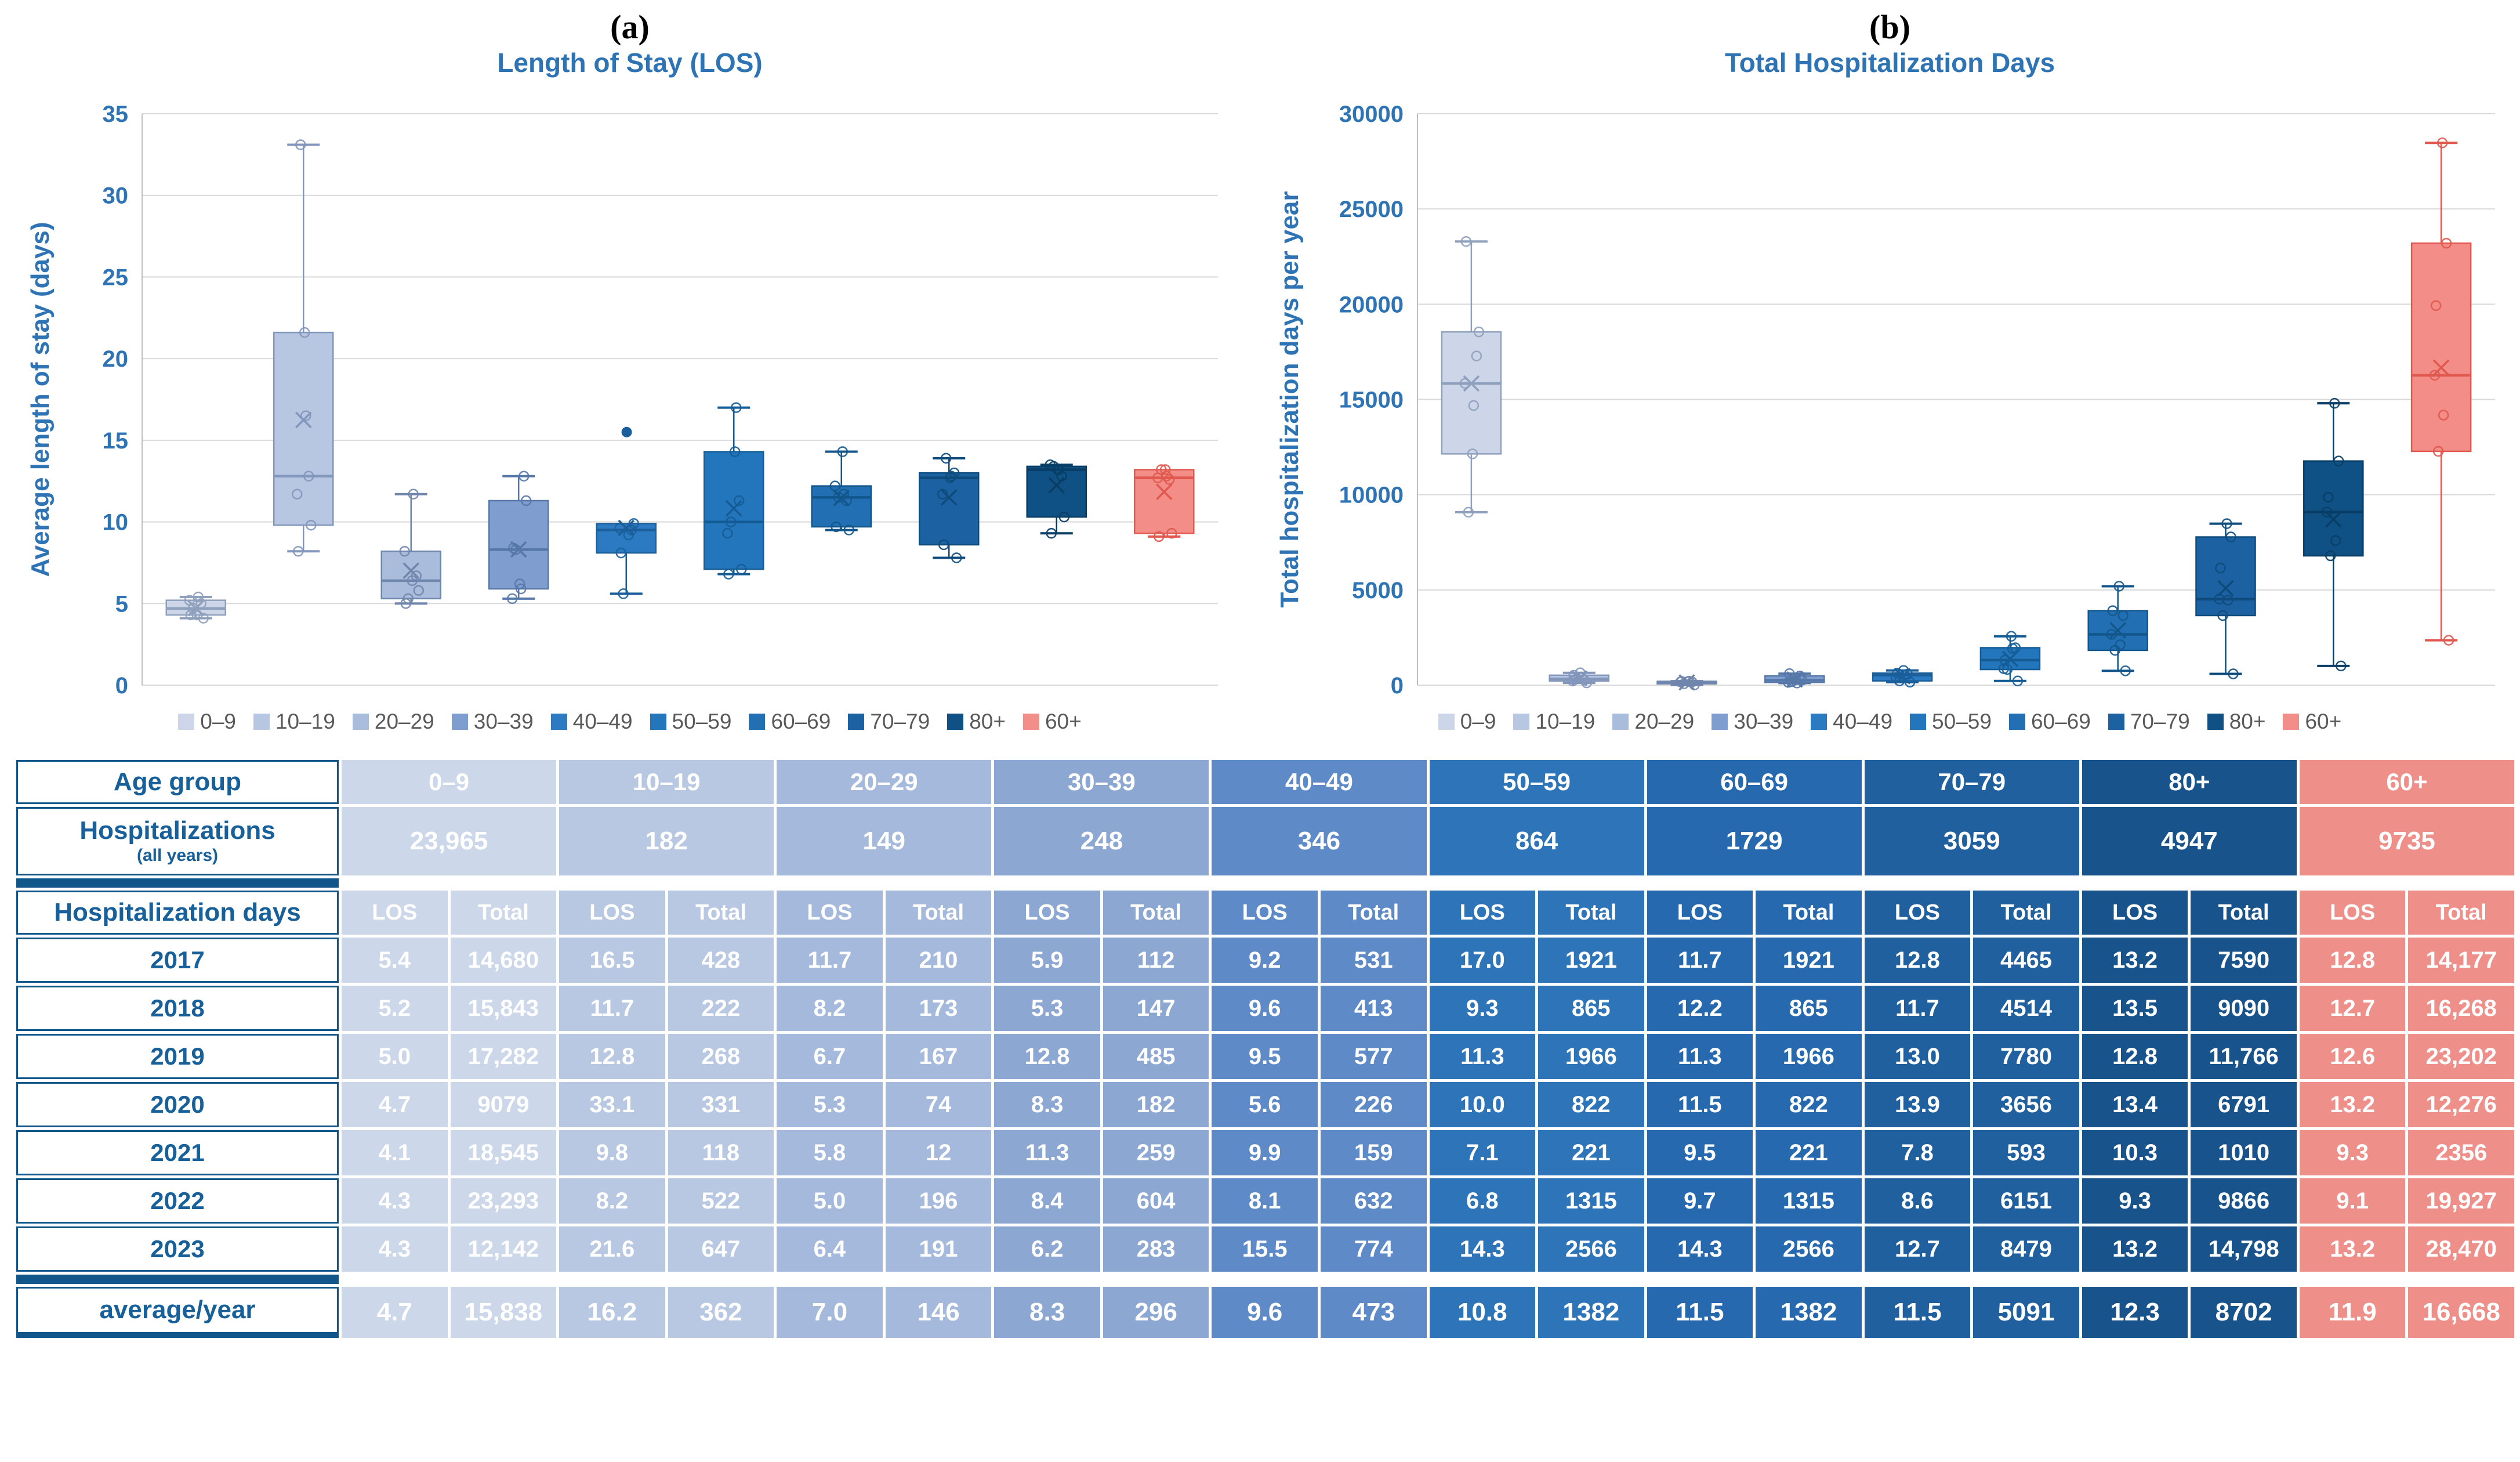  Describe the element at coordinates (177, 961) in the screenshot. I see `row-label-year: 2017` at that location.